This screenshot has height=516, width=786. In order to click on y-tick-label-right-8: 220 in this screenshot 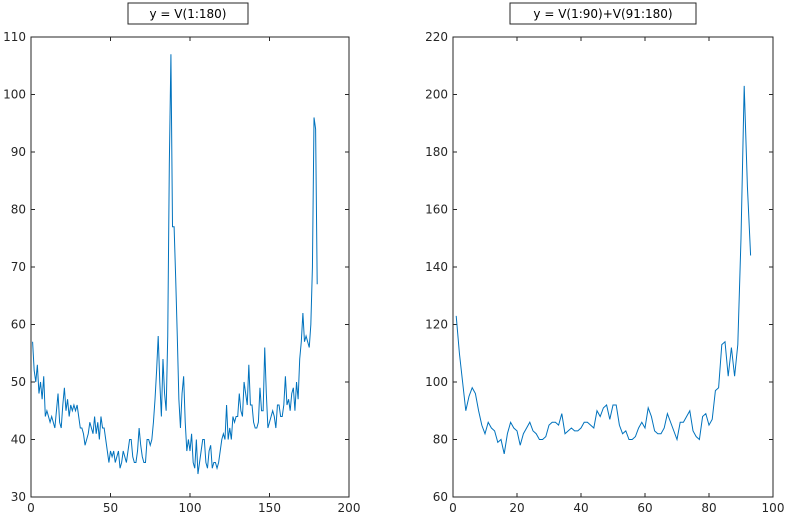, I will do `click(436, 37)`.